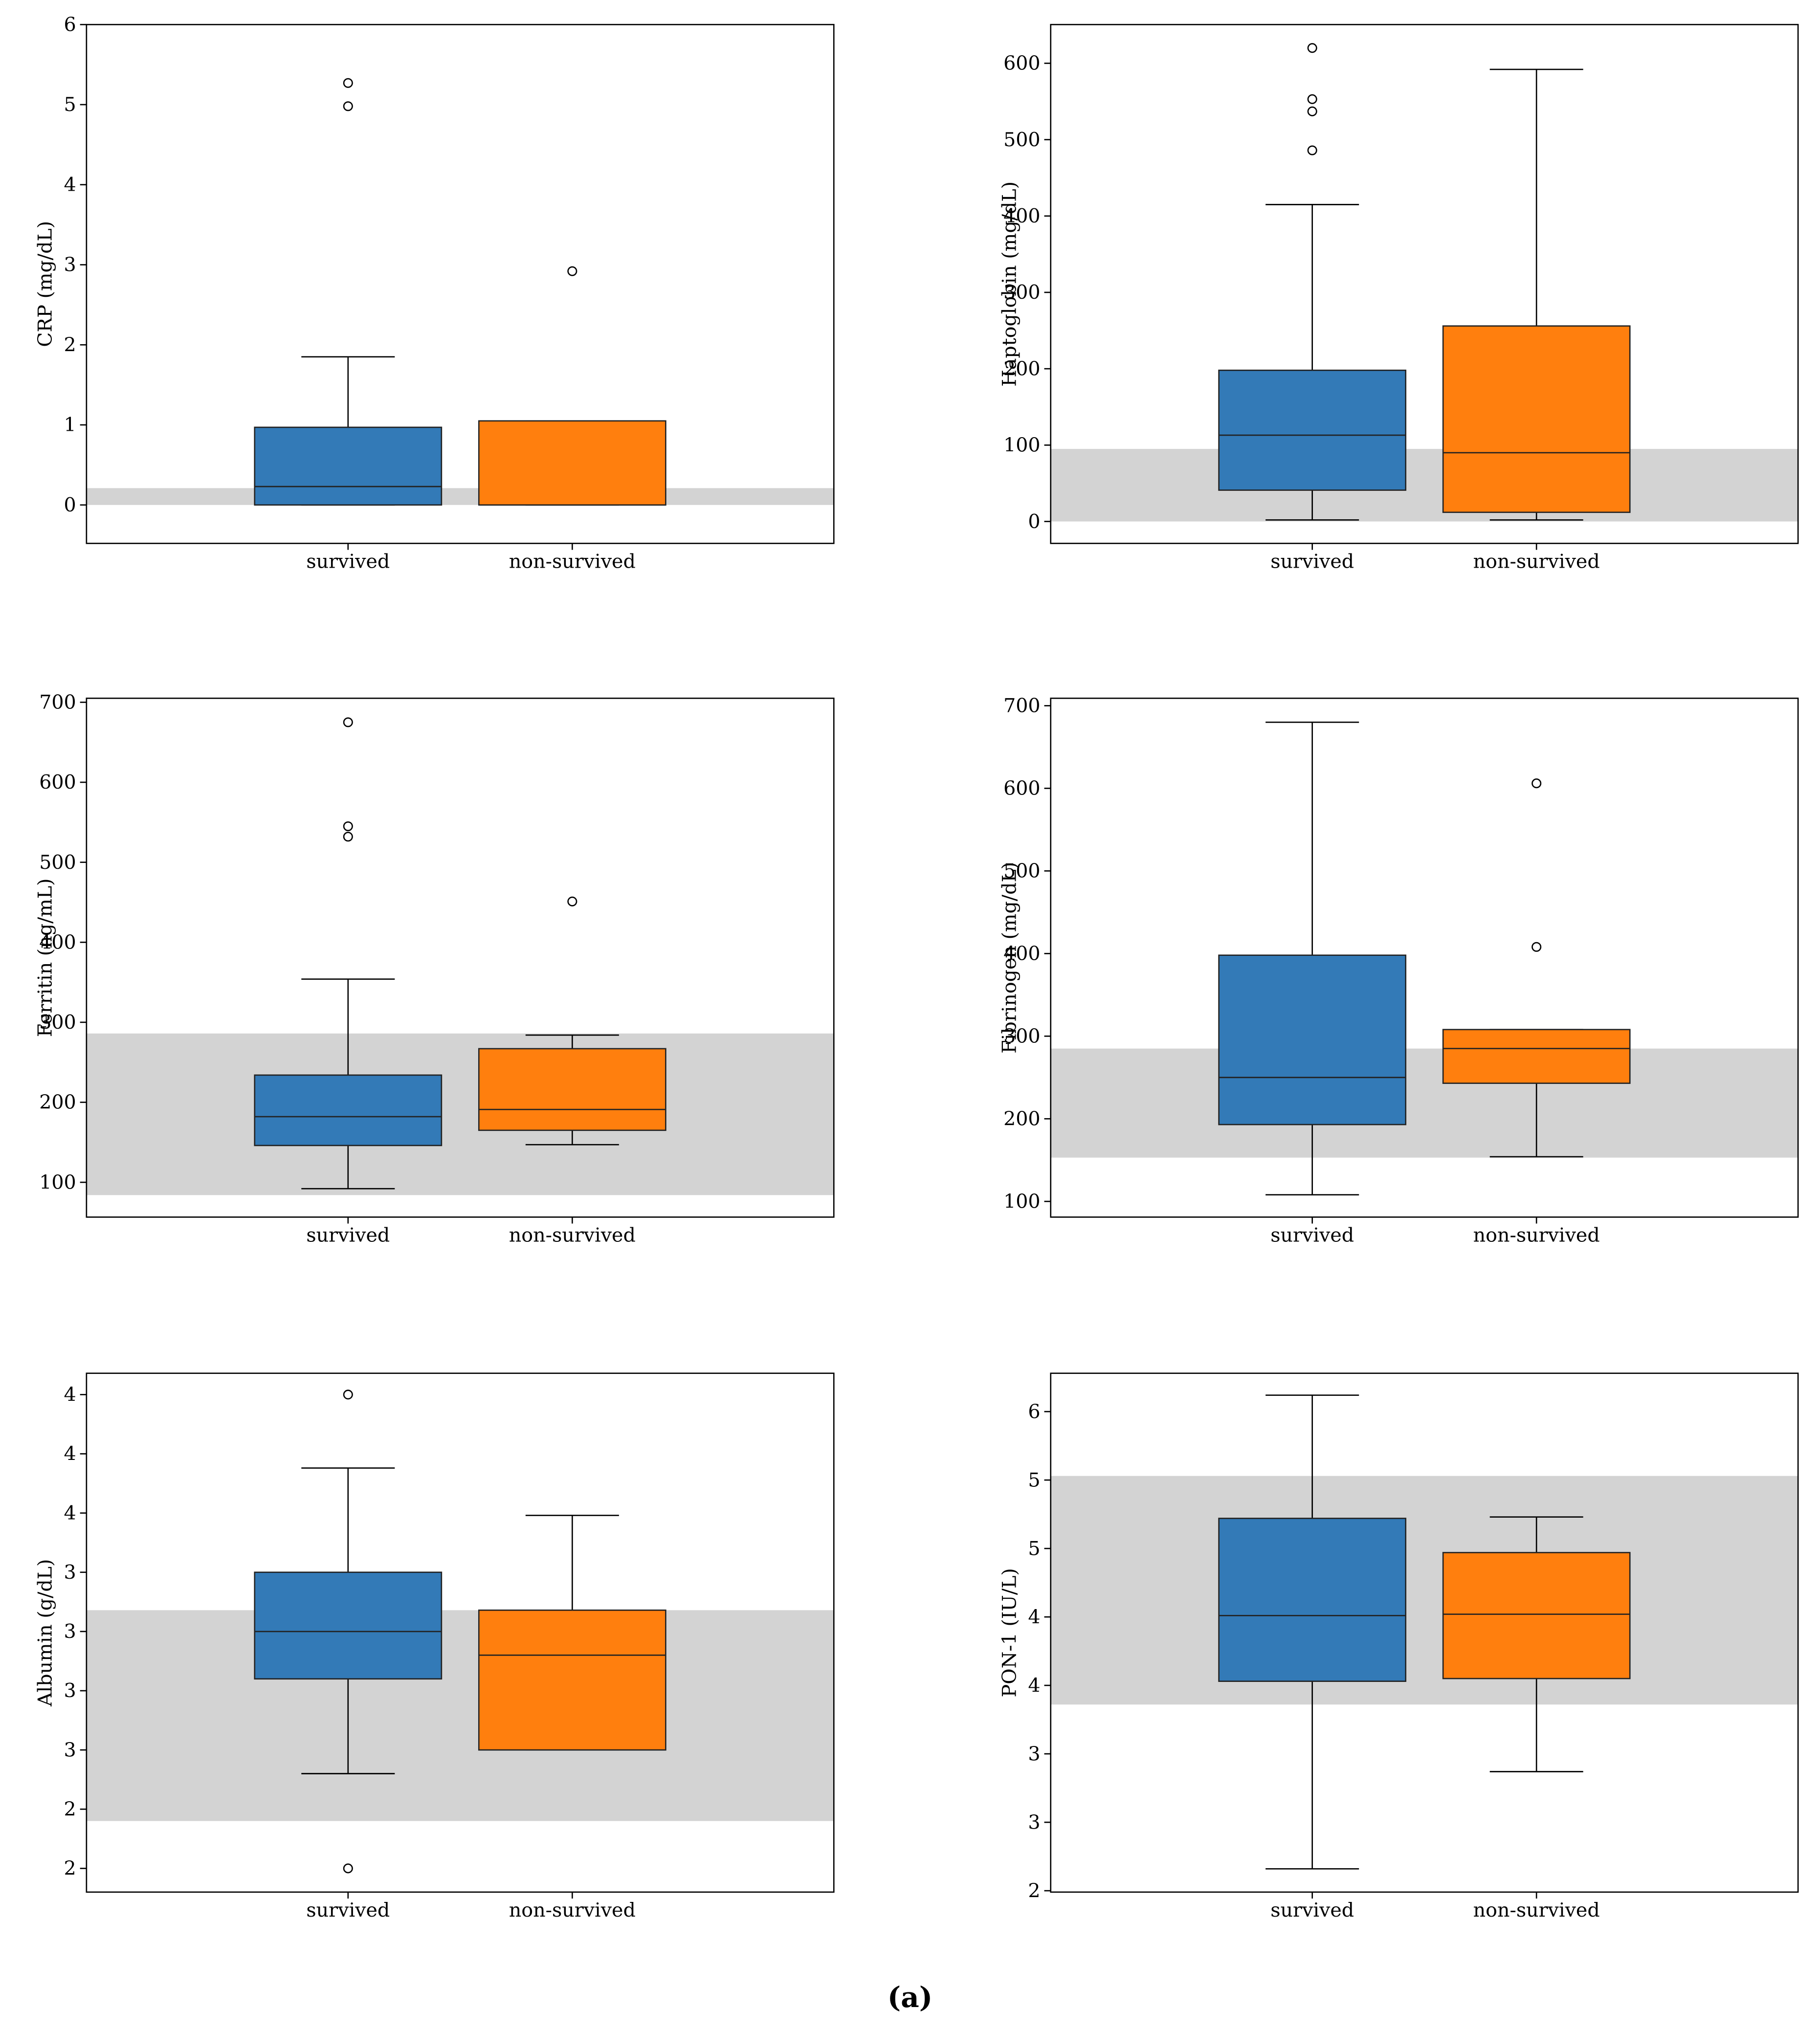 Image resolution: width=1820 pixels, height=2031 pixels. I want to click on panel: 2 3 3 4 4 5 5 6 PON-1 (IU/L) survived non-survived, so click(1398, 1647).